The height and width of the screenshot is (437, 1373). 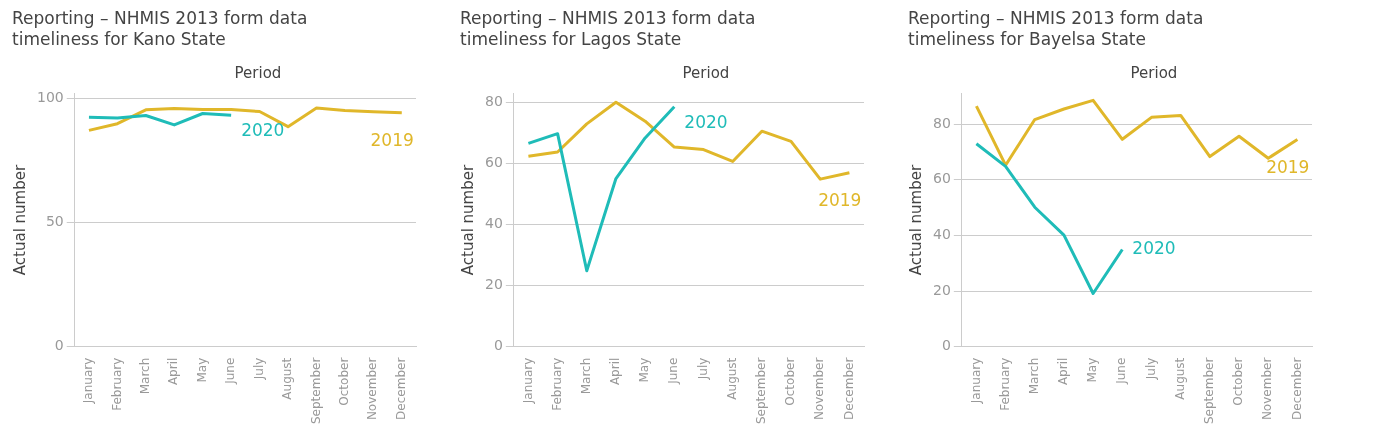 What do you see at coordinates (608, 29) in the screenshot?
I see `chart-title: Reporting – NHMIS 2013 form data timeliness for Lagos State` at bounding box center [608, 29].